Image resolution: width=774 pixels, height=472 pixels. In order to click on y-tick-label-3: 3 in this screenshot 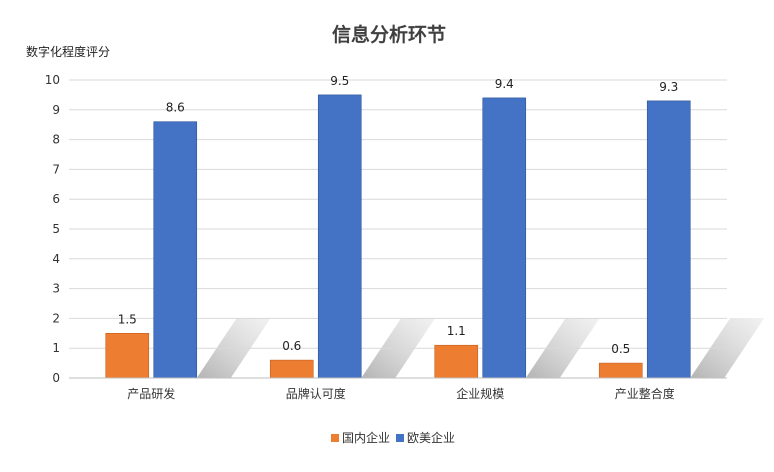, I will do `click(56, 289)`.